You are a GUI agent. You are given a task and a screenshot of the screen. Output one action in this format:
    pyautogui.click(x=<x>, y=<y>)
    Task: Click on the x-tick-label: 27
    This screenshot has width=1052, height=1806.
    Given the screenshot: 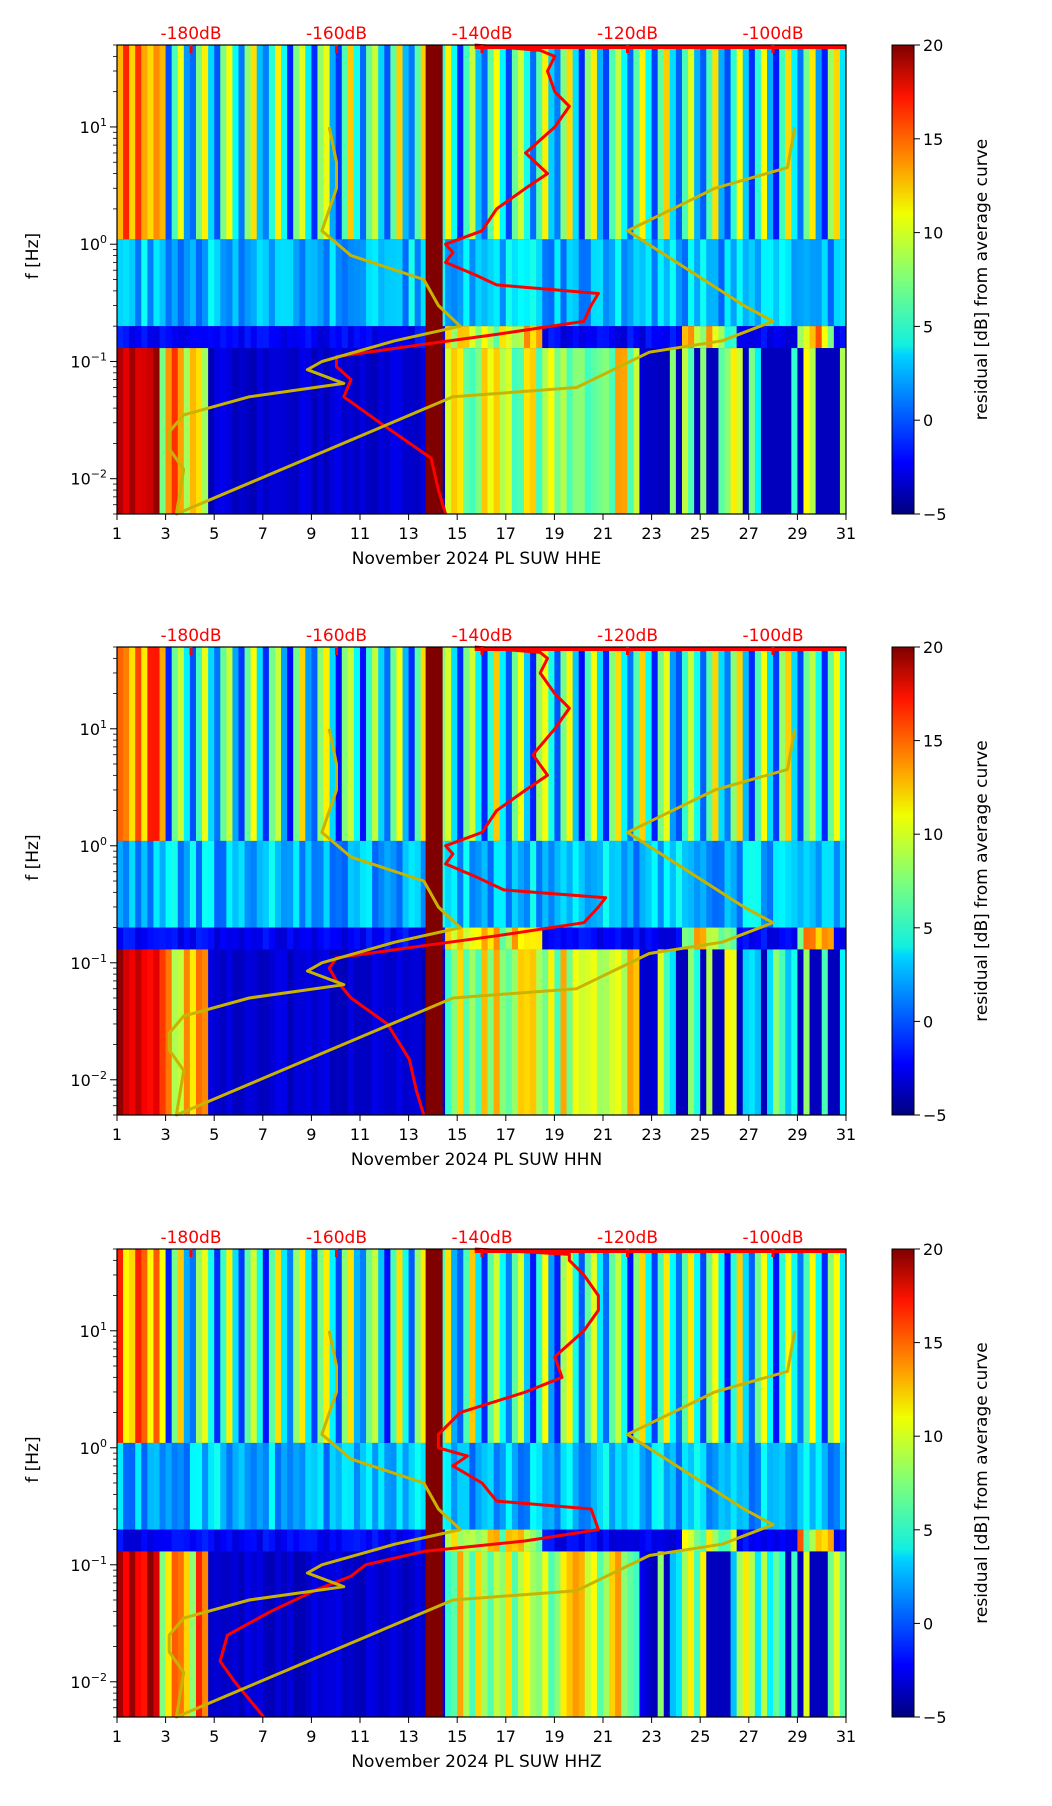 What is the action you would take?
    pyautogui.click(x=749, y=533)
    